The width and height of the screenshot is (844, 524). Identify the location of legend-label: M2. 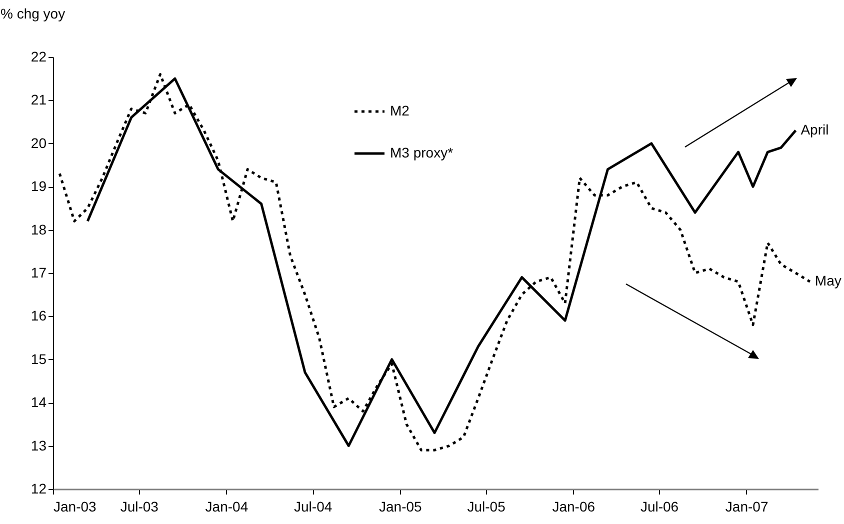
(400, 110).